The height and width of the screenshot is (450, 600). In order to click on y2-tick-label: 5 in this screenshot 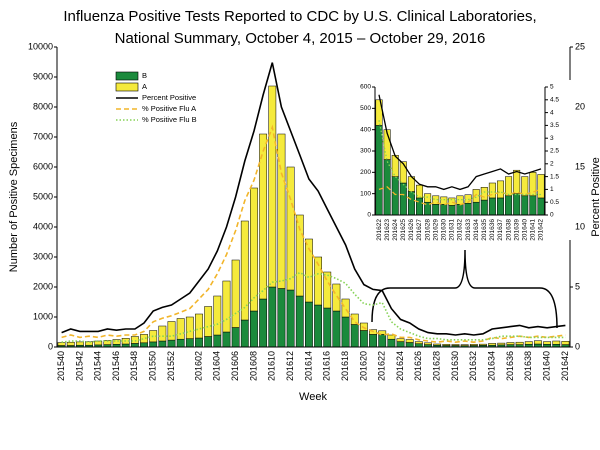, I will do `click(552, 87)`.